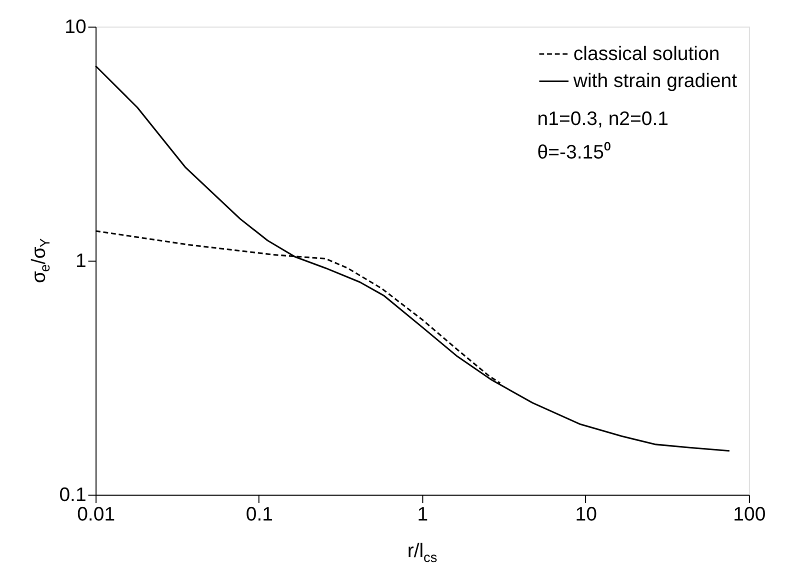 Image resolution: width=785 pixels, height=585 pixels. What do you see at coordinates (586, 515) in the screenshot?
I see `x-tick-label: 10` at bounding box center [586, 515].